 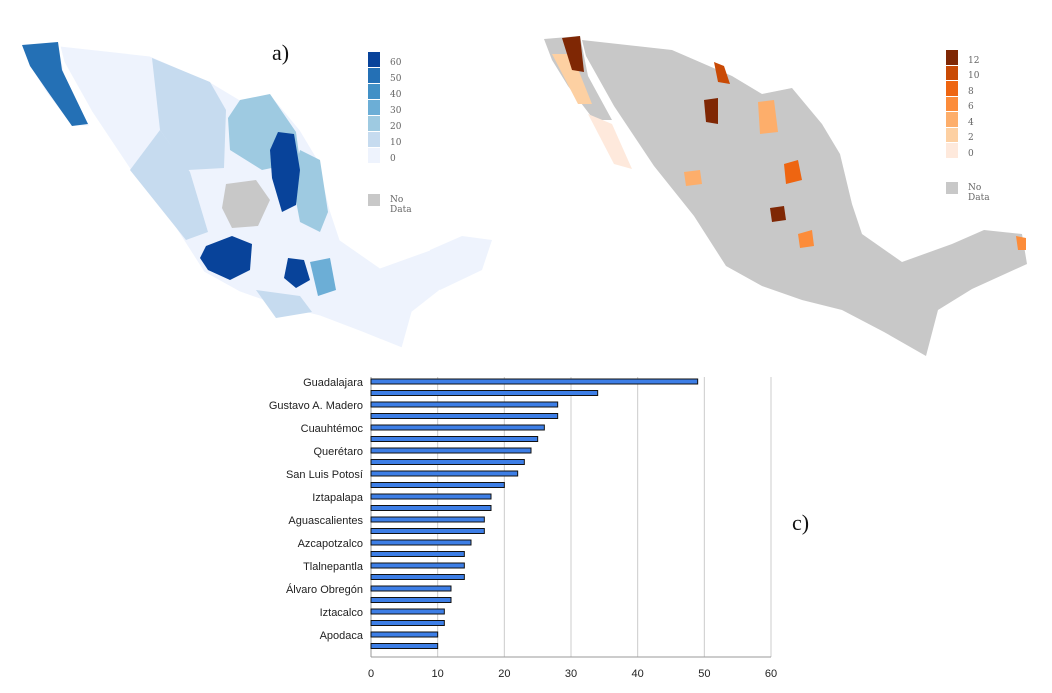 What do you see at coordinates (285, 172) in the screenshot?
I see `region-nuevo-leon` at bounding box center [285, 172].